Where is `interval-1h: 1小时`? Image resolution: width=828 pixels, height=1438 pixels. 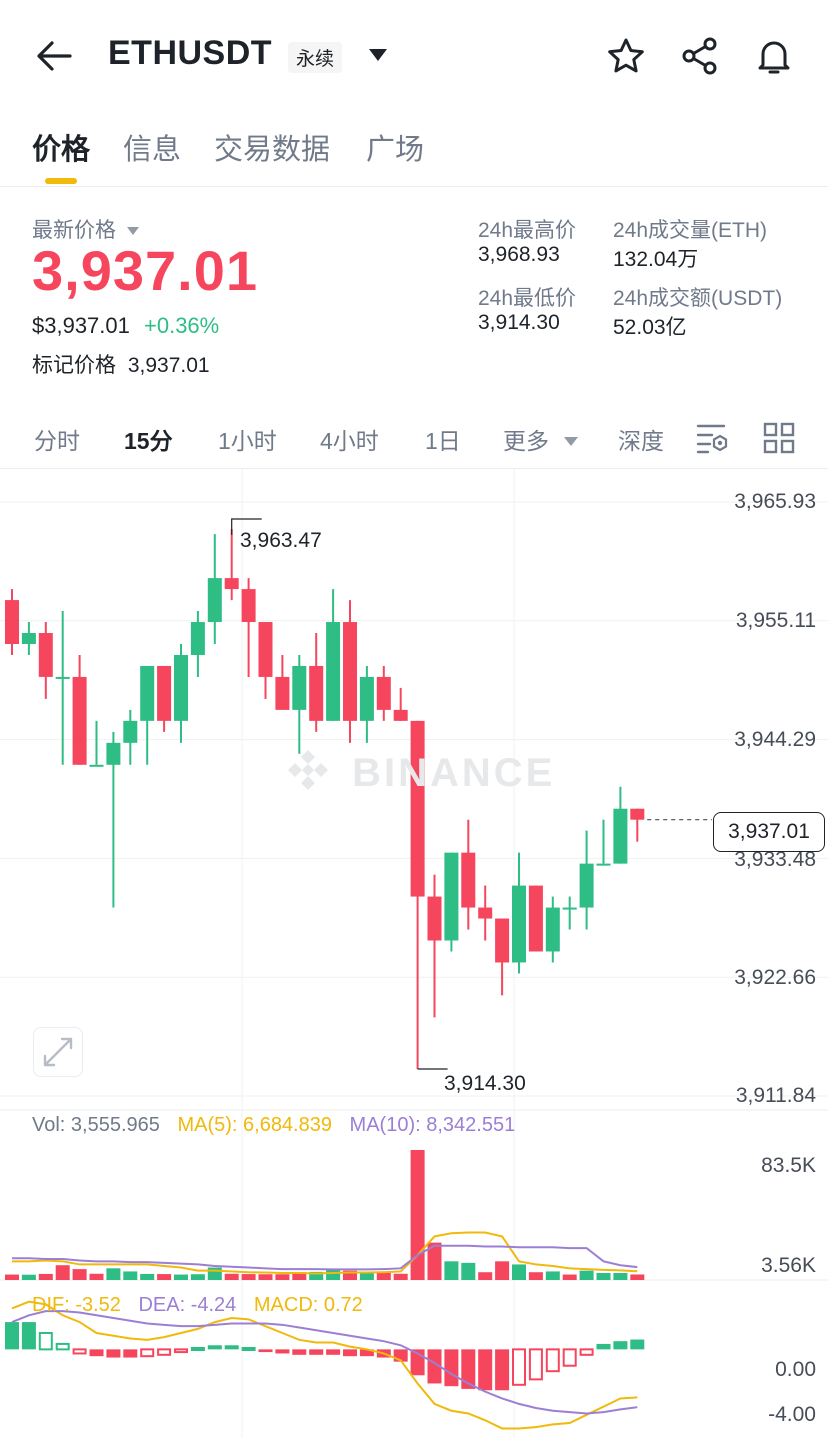 interval-1h: 1小时 is located at coordinates (247, 441).